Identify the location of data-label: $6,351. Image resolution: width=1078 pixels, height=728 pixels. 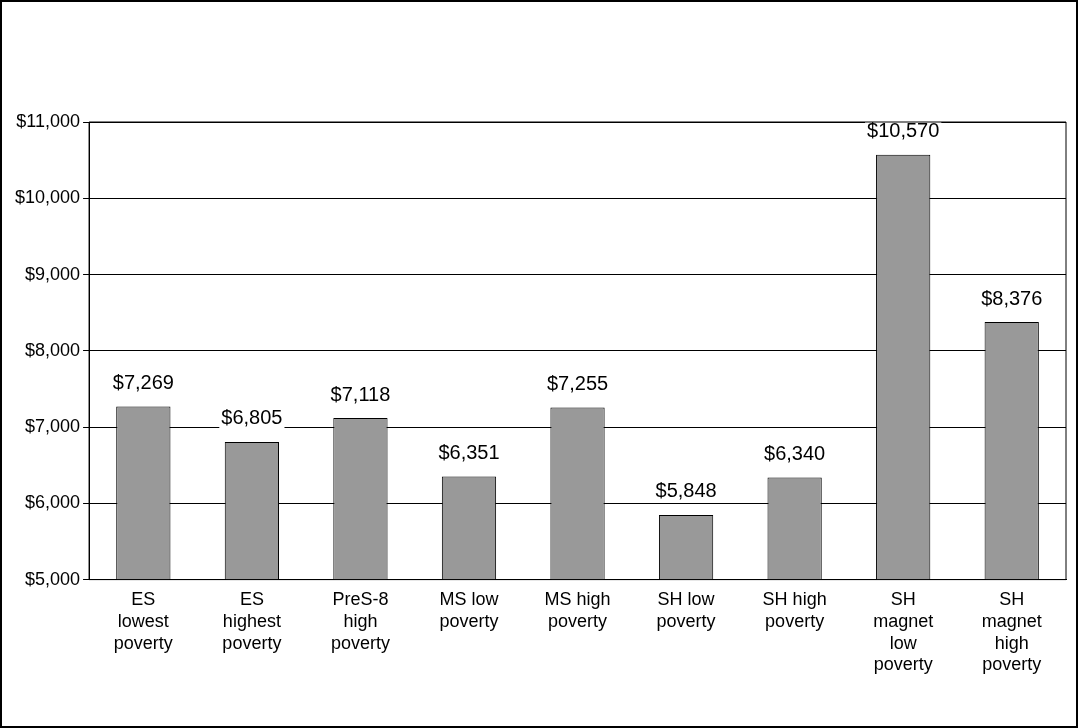
(469, 452).